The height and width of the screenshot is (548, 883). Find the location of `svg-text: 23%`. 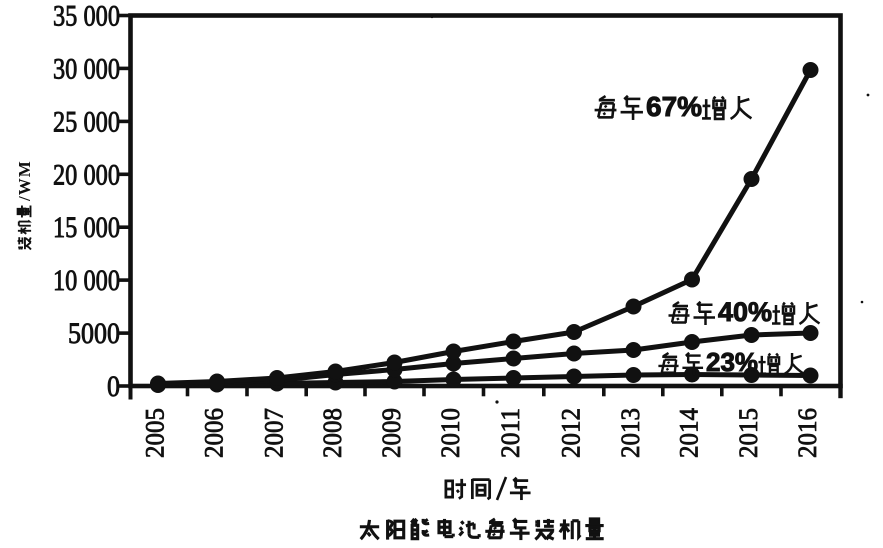

svg-text: 23% is located at coordinates (732, 362).